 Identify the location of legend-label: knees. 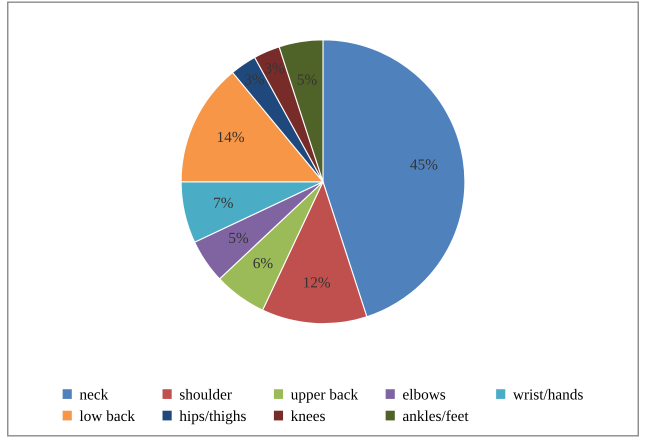
(307, 416).